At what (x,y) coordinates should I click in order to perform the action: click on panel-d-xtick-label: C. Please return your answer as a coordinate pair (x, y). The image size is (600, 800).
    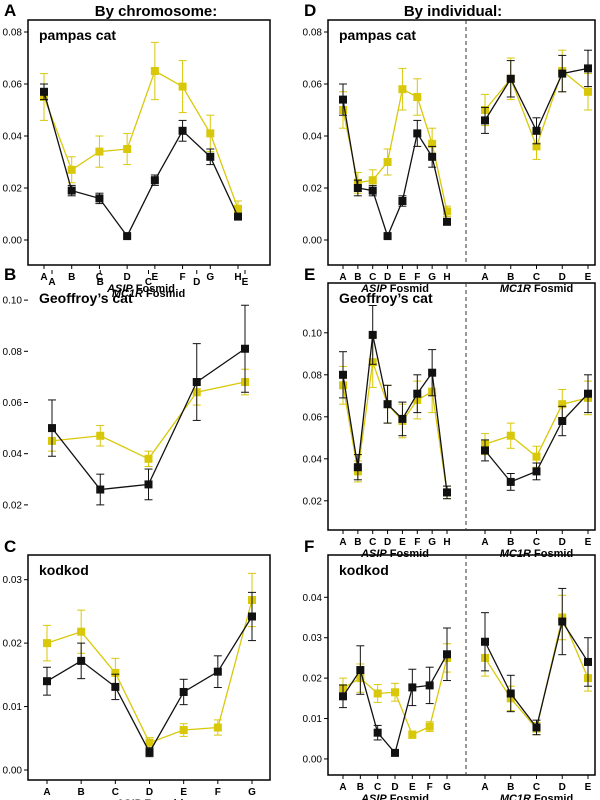
    Looking at the image, I should click on (536, 277).